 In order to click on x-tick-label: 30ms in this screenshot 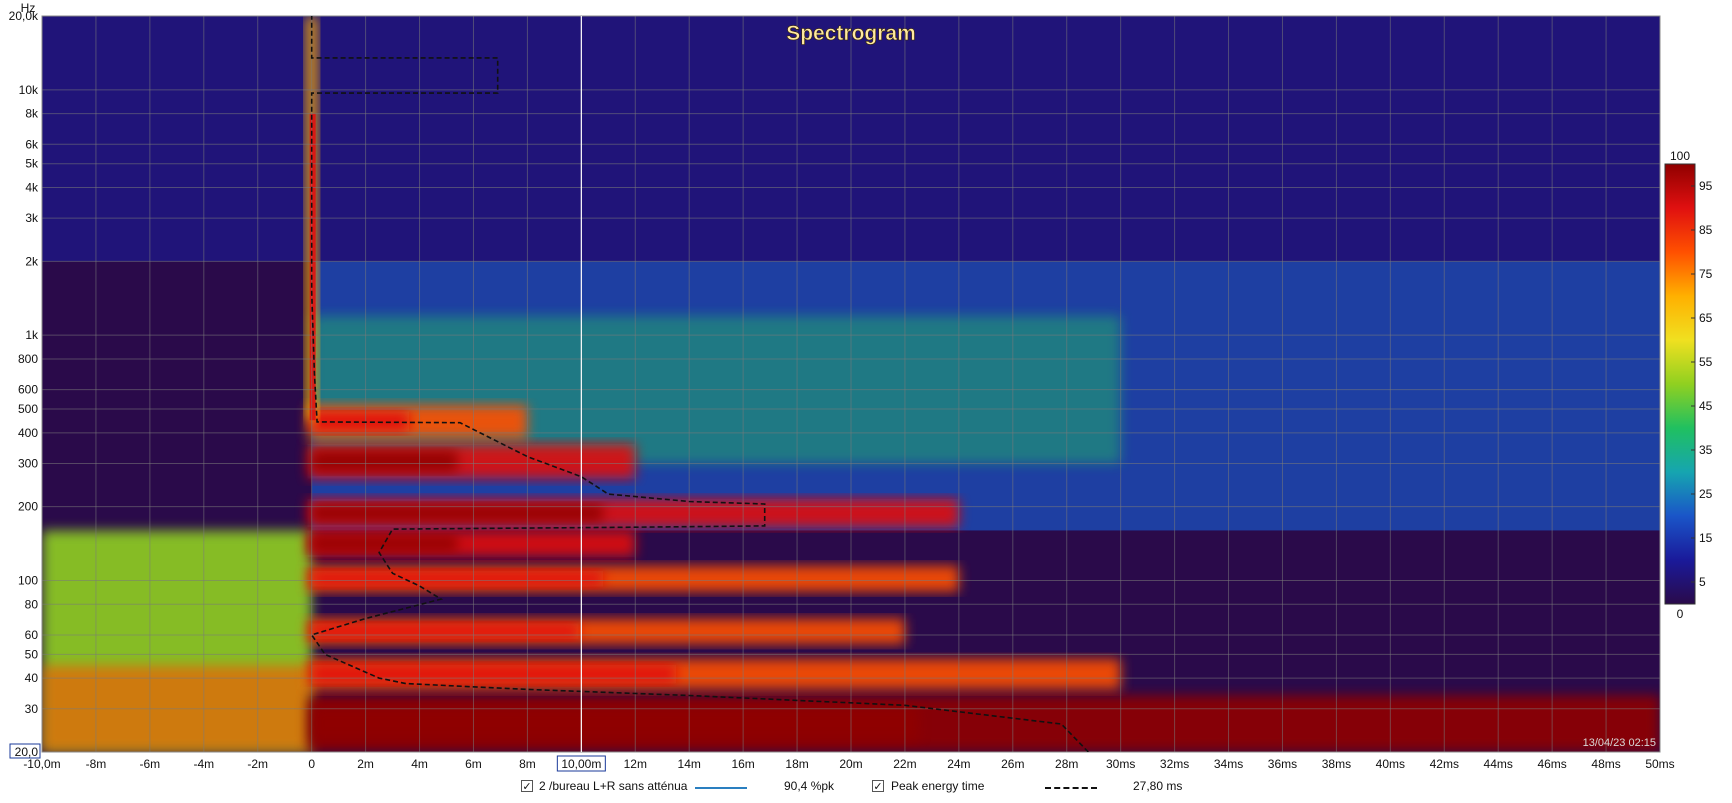, I will do `click(1120, 764)`.